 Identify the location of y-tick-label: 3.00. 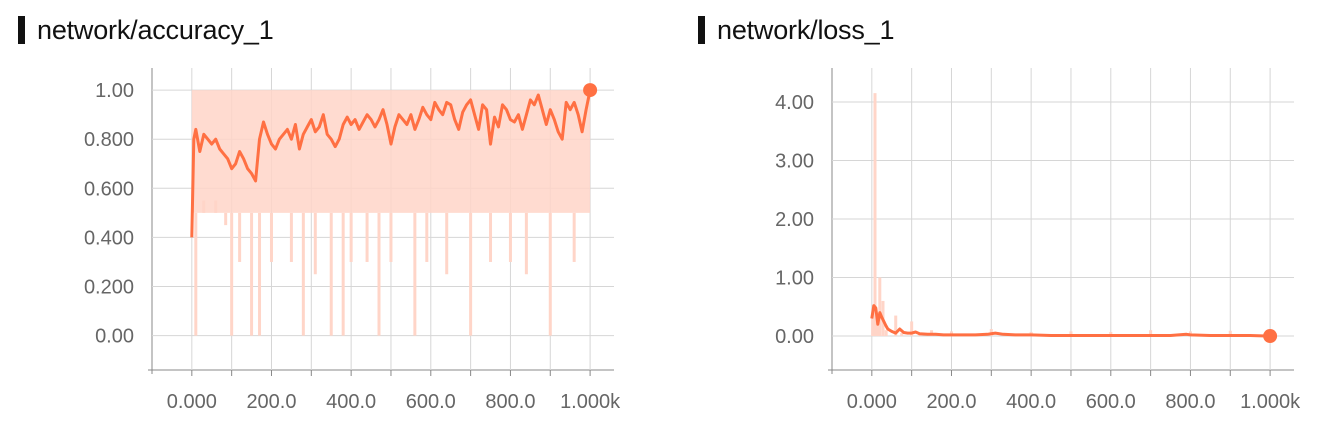
(794, 161).